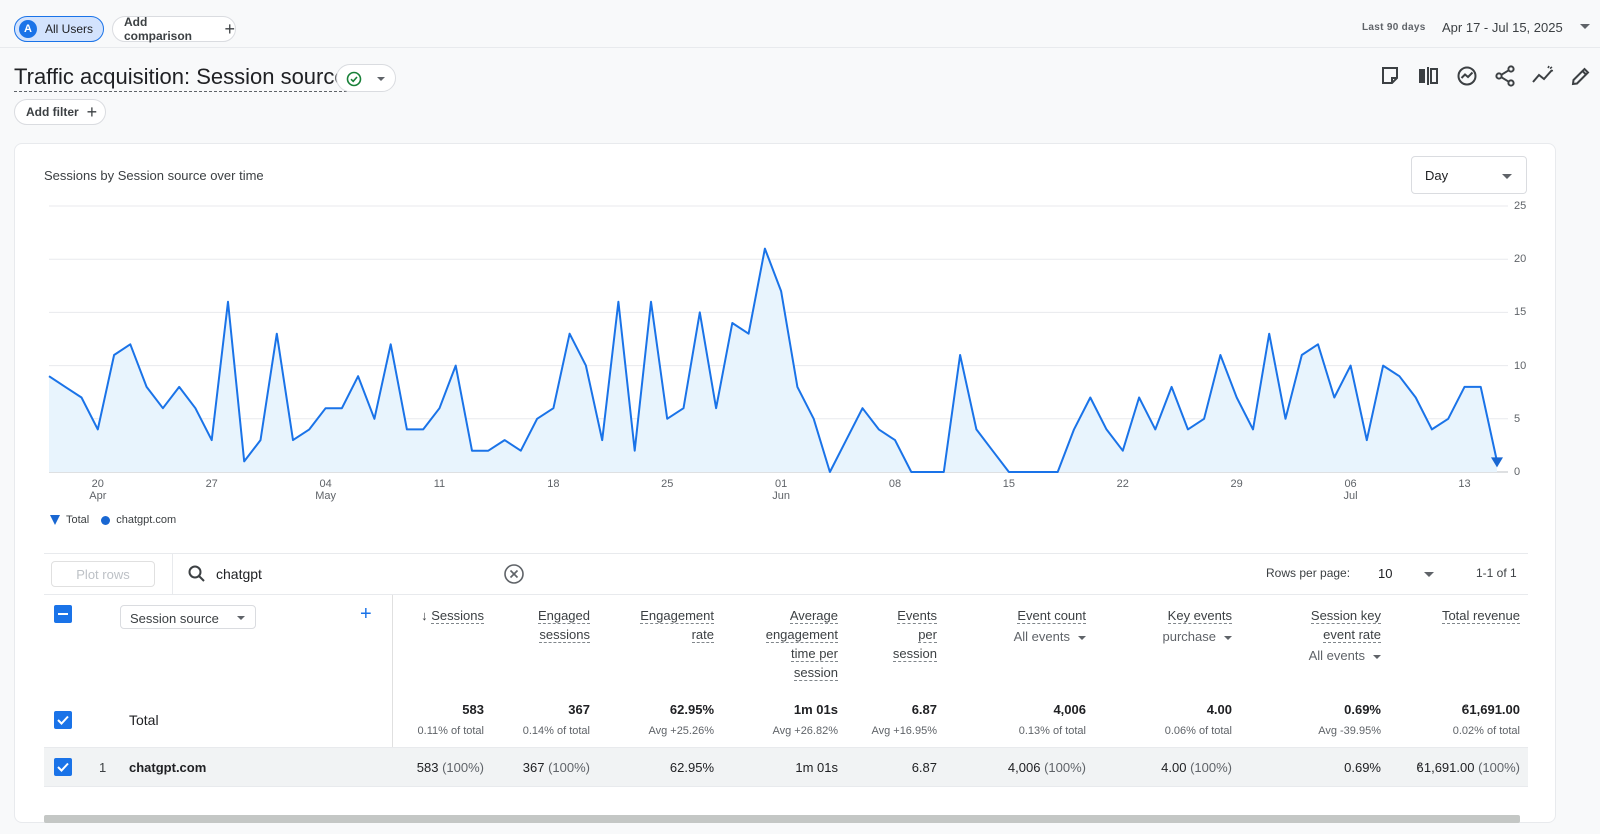 Image resolution: width=1600 pixels, height=834 pixels. What do you see at coordinates (325, 496) in the screenshot?
I see `x-tick-month: May` at bounding box center [325, 496].